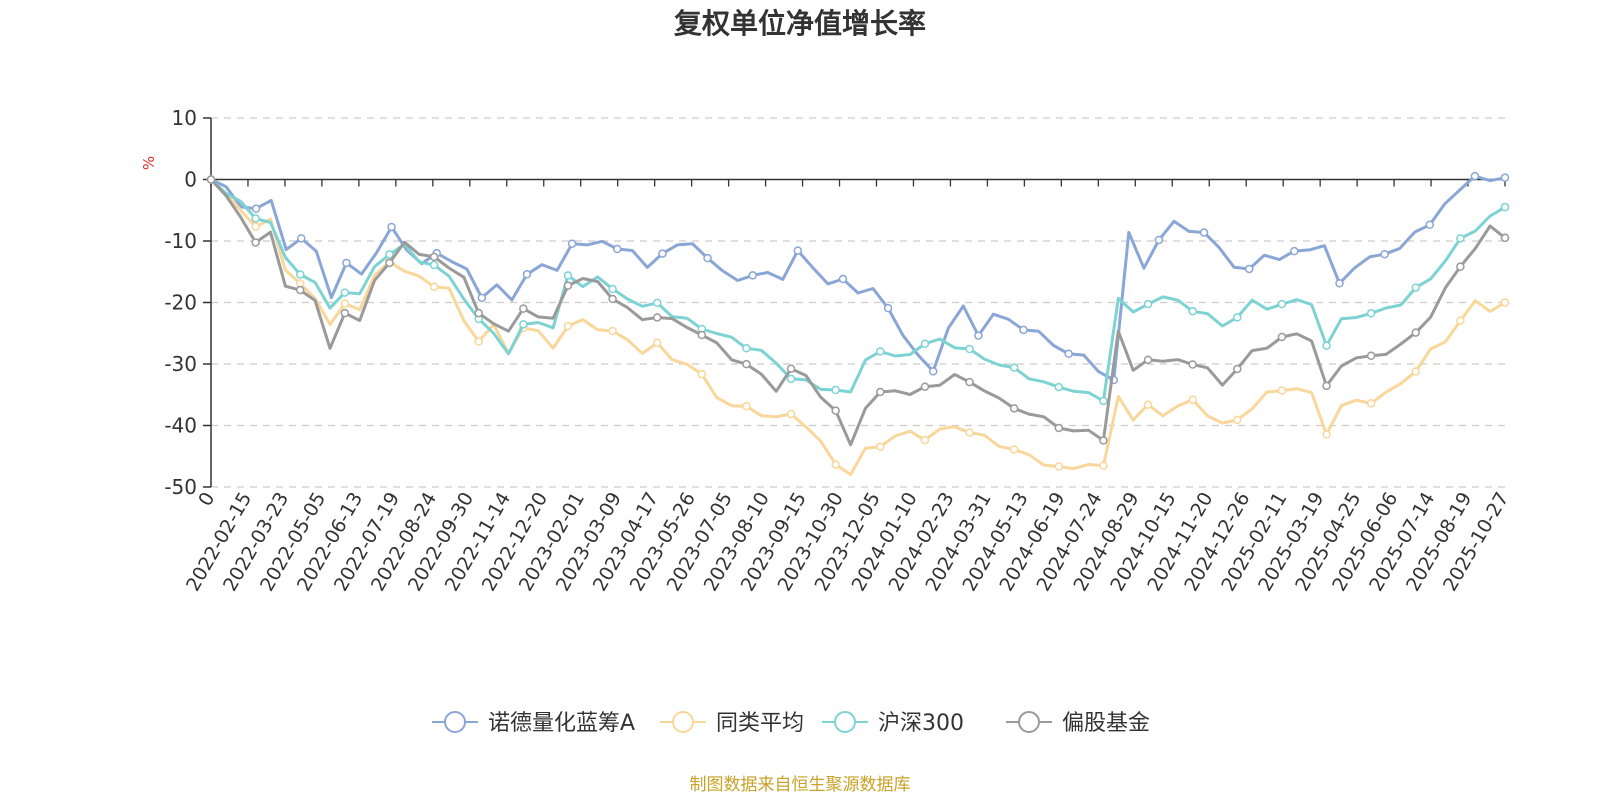 This screenshot has width=1600, height=800. I want to click on y-tick-label: -20, so click(180, 303).